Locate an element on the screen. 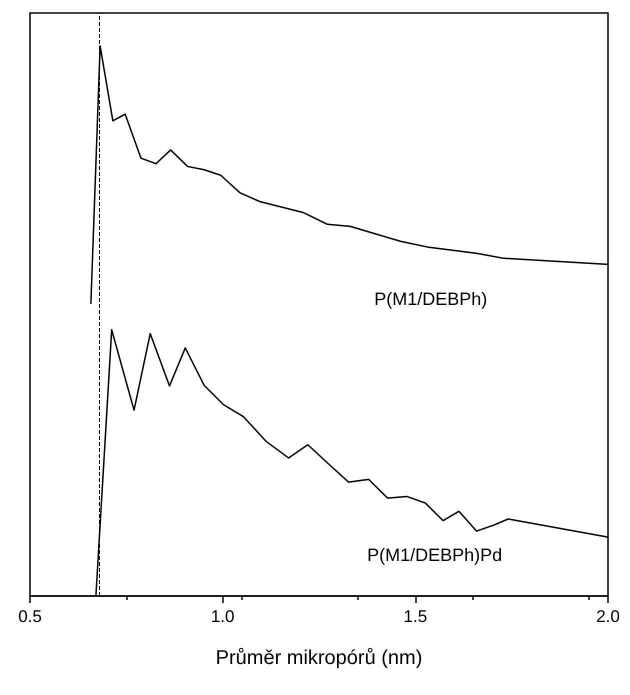 This screenshot has width=630, height=695. x-tick-label: 2.0 is located at coordinates (608, 616).